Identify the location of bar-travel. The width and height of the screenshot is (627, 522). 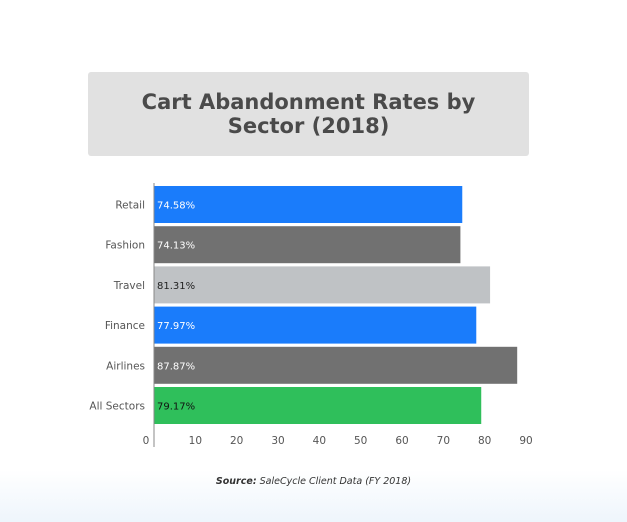
(322, 285).